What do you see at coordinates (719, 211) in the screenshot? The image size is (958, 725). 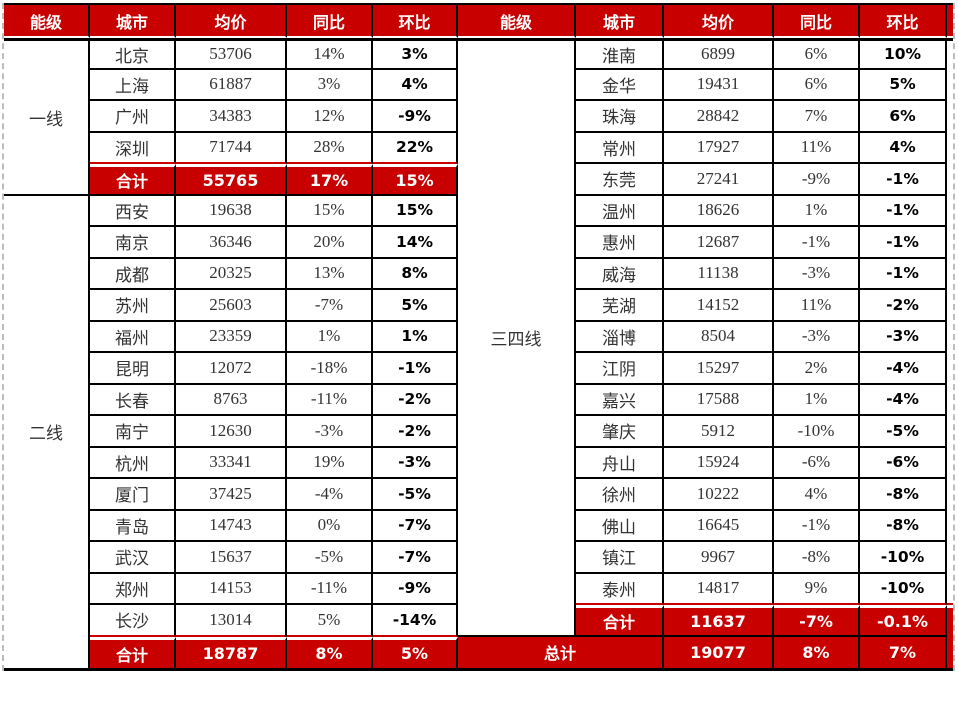 I see `avg-price-cell: 18626` at bounding box center [719, 211].